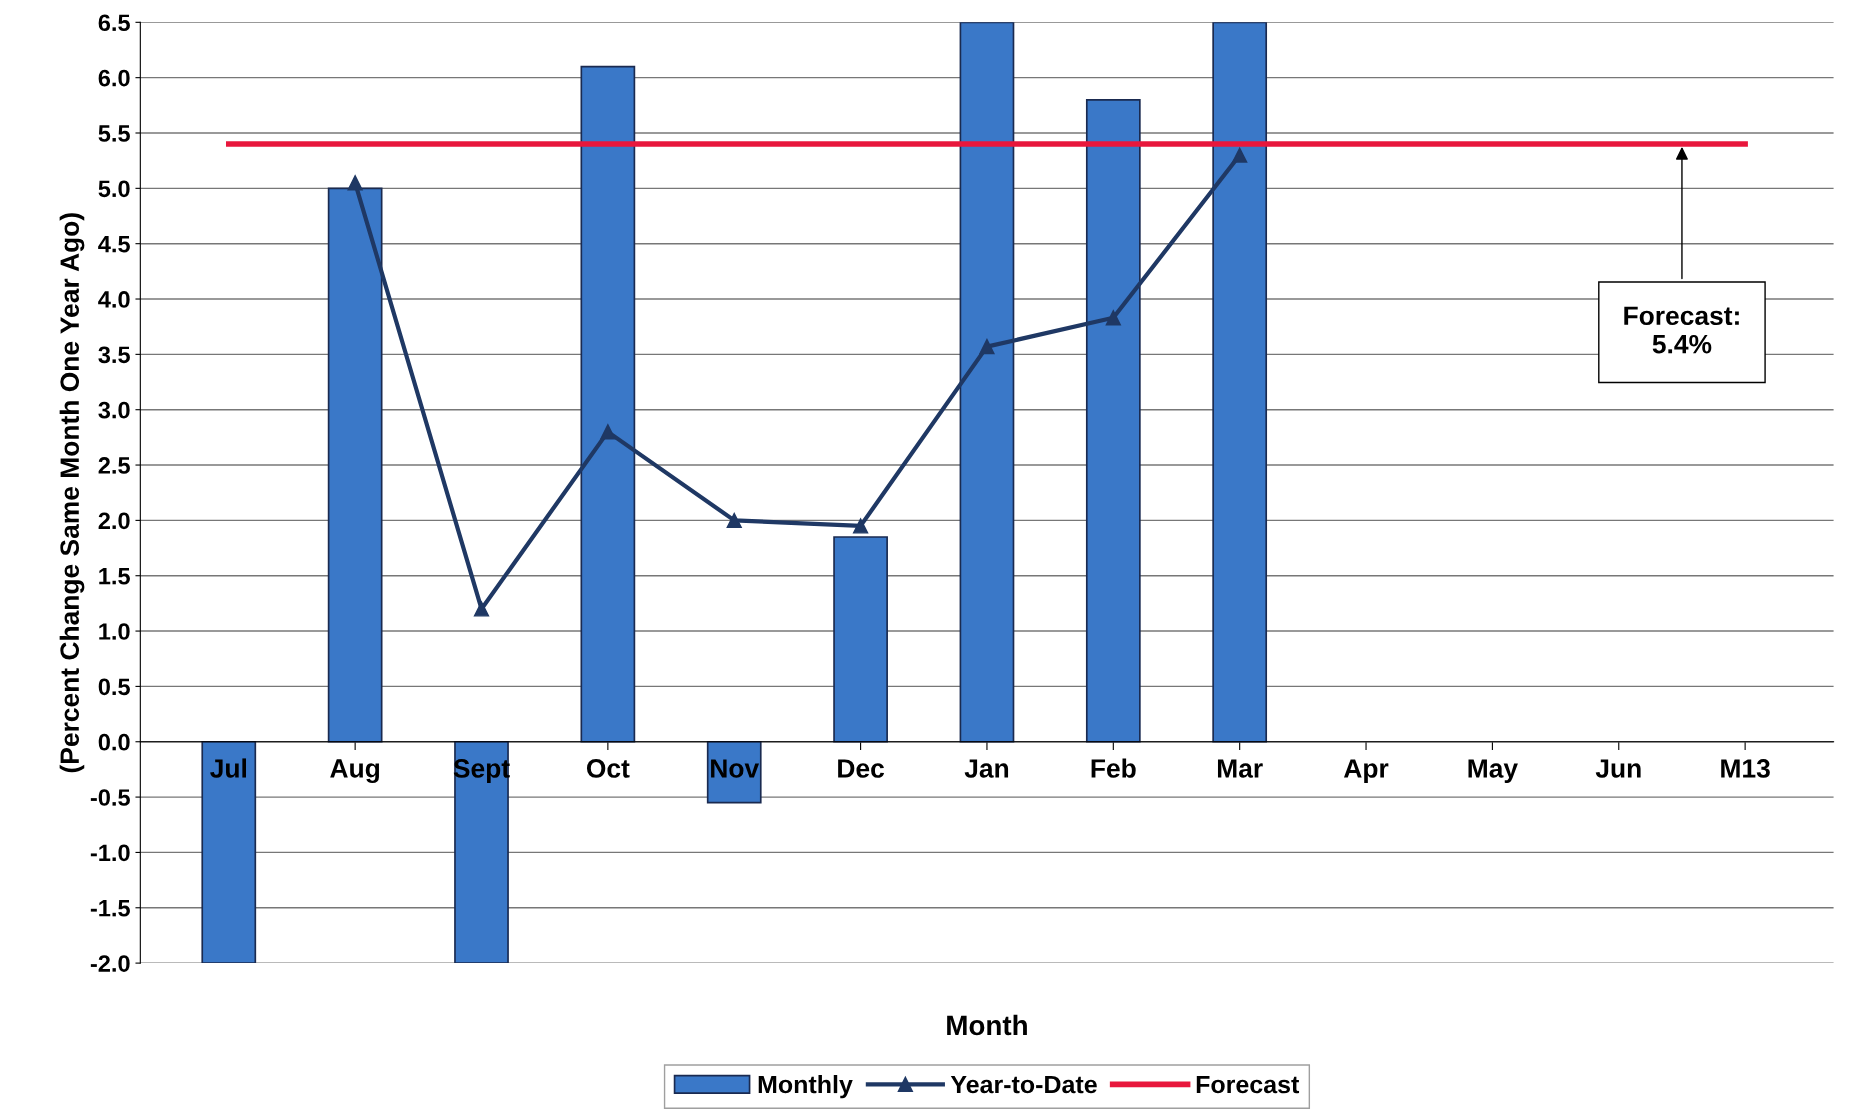 This screenshot has height=1116, width=1871. What do you see at coordinates (114, 355) in the screenshot?
I see `y-tick-label: 3.5` at bounding box center [114, 355].